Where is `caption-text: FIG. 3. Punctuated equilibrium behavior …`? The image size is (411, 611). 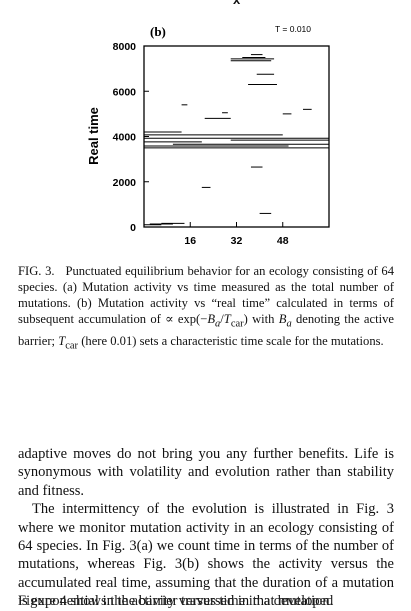
caption-text: FIG. 3. Punctuated equilibrium behavior … is located at coordinates (206, 308).